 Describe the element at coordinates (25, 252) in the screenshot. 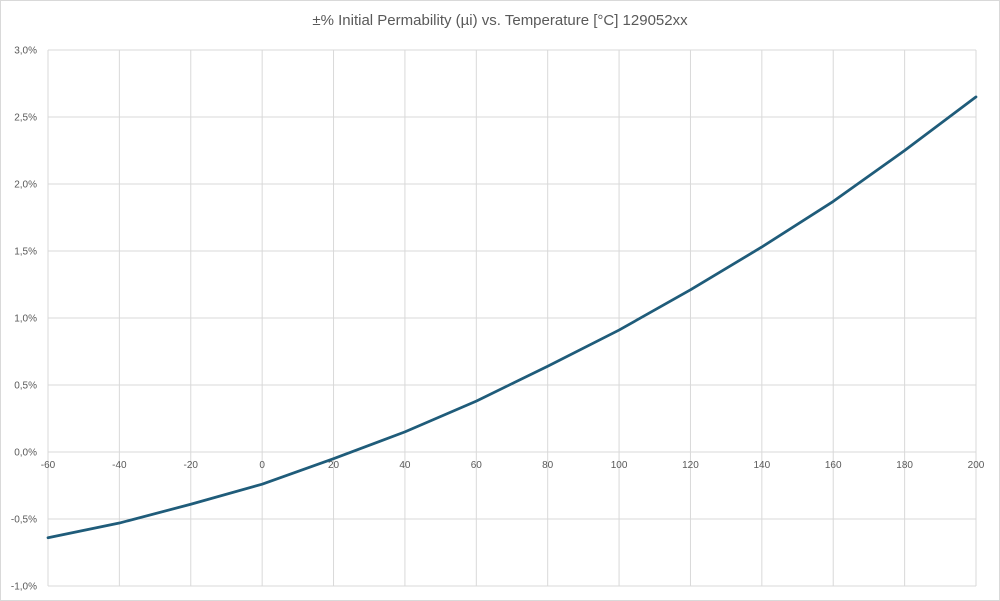

I see `y-tick-label: 1,5%` at that location.